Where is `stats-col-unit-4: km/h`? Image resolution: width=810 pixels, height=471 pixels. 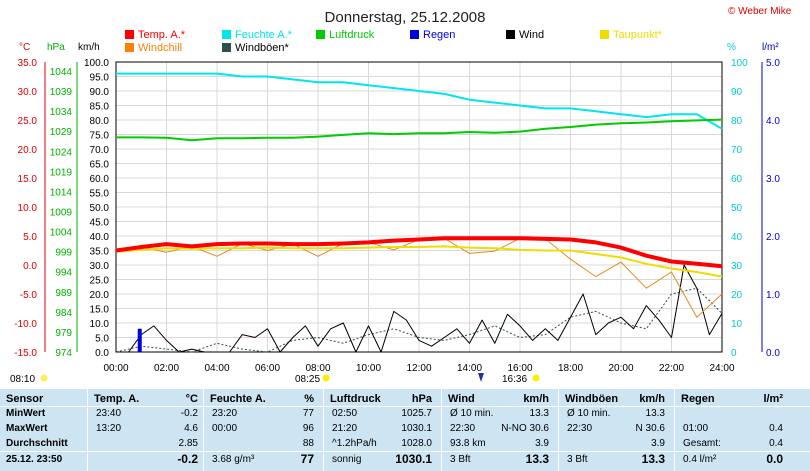 stats-col-unit-4: km/h is located at coordinates (652, 399).